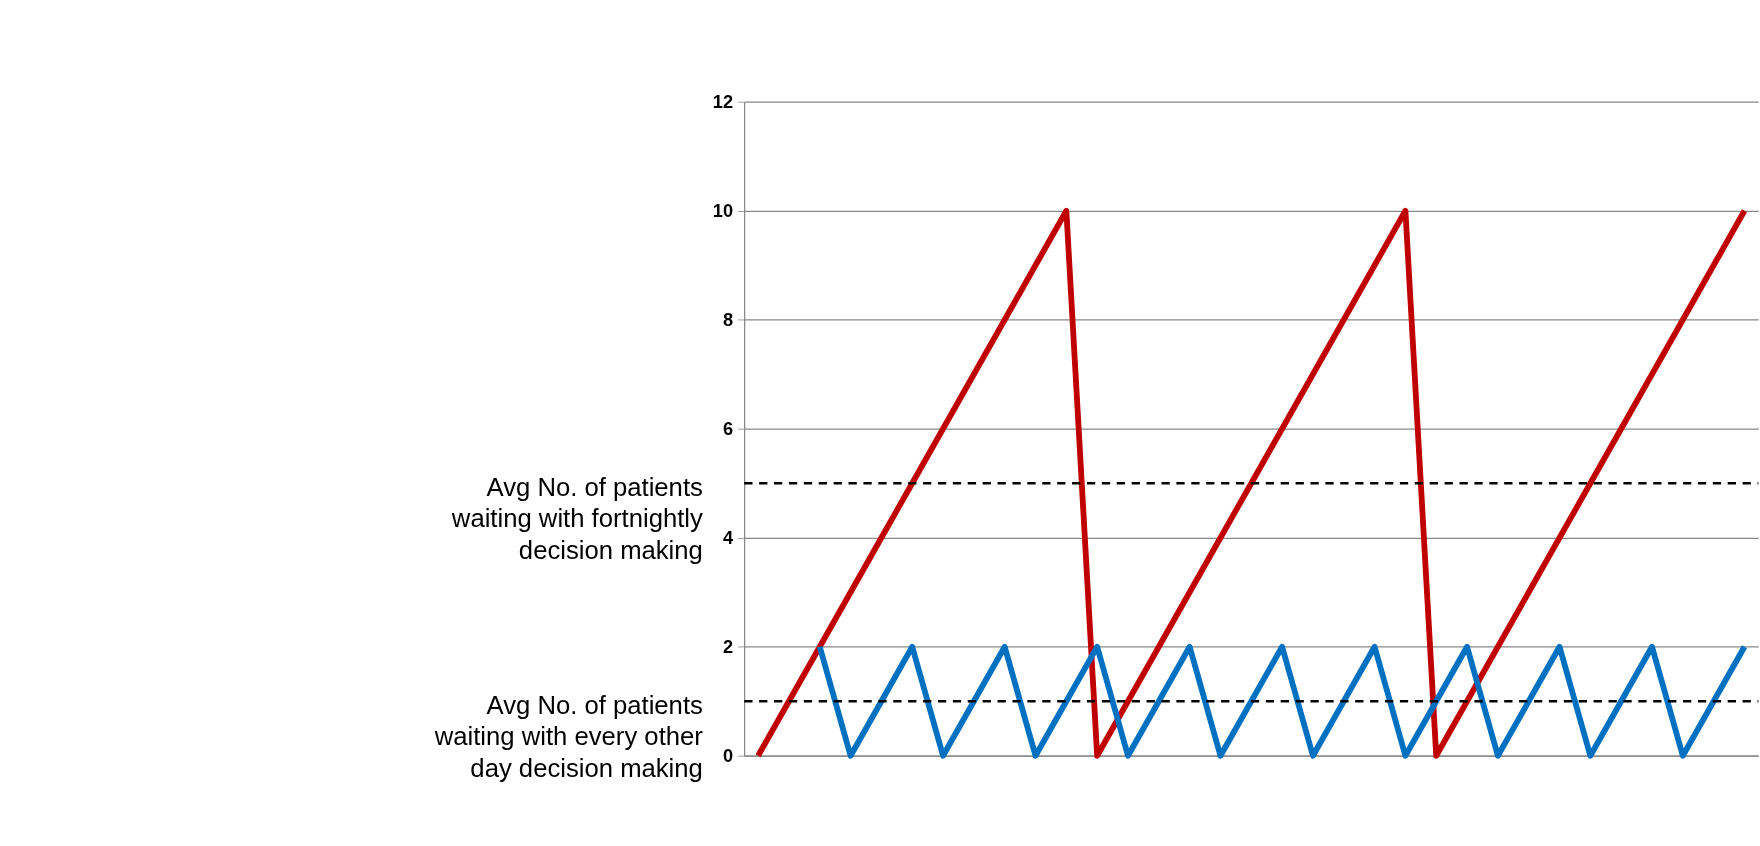  Describe the element at coordinates (576, 518) in the screenshot. I see `ref-line-label: Avg No. of patients waiting with fortnightly decision making` at that location.